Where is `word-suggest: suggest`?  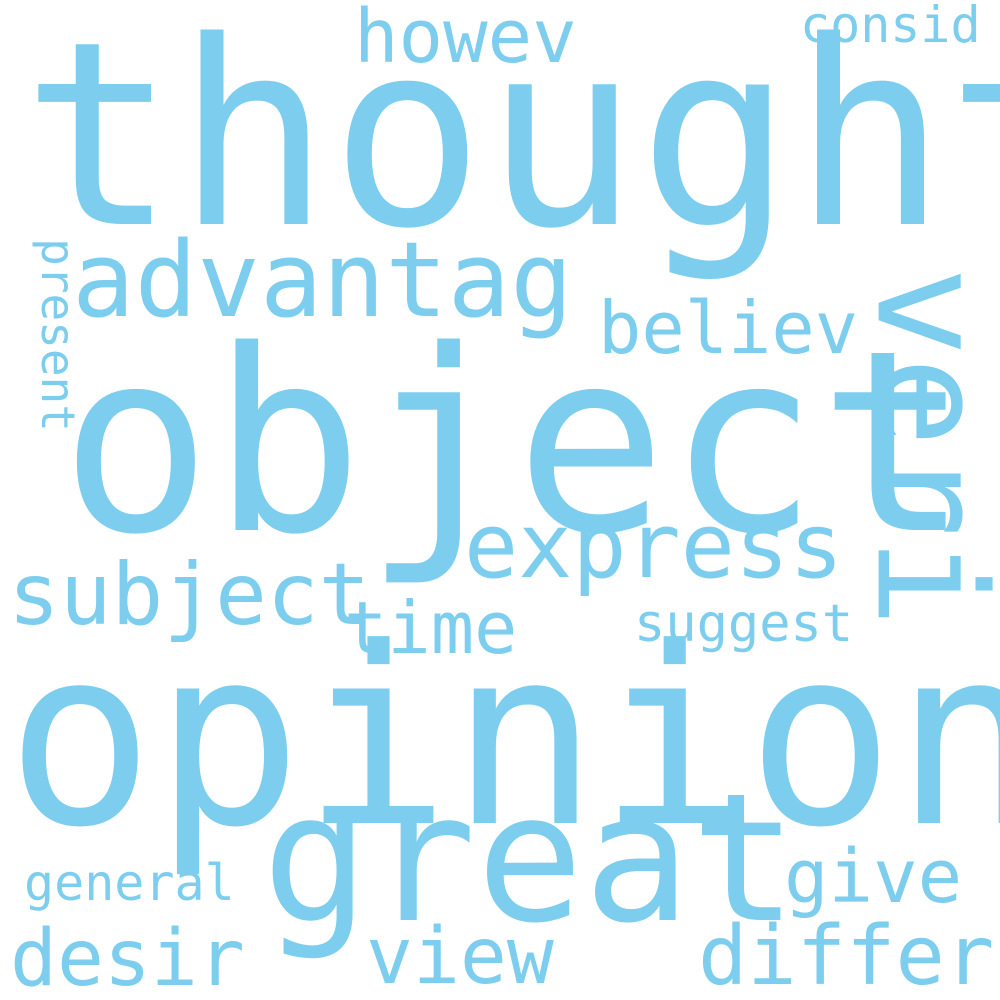
word-suggest: suggest is located at coordinates (744, 624).